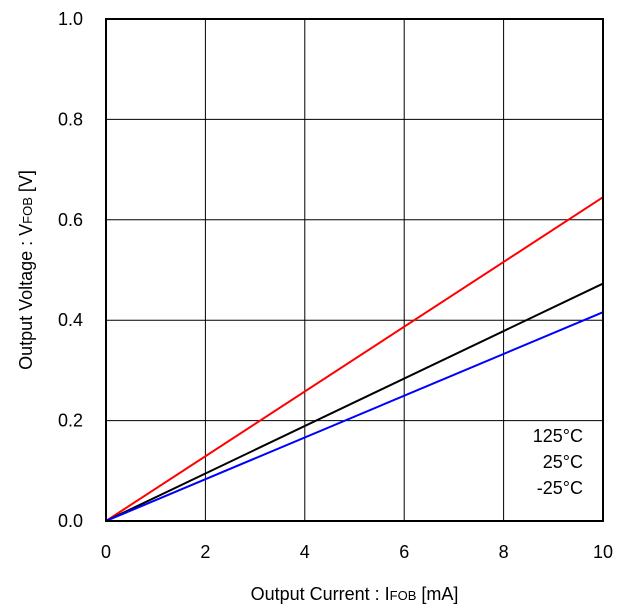 The image size is (627, 611). Describe the element at coordinates (26, 183) in the screenshot. I see `y-axis-title-suffix: [V]` at that location.